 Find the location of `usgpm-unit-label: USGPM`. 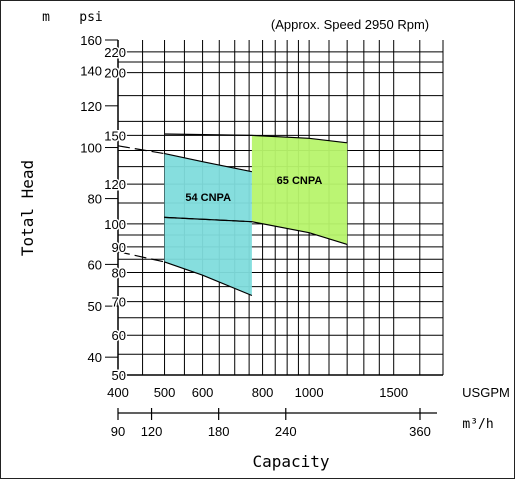

usgpm-unit-label: USGPM is located at coordinates (486, 392).